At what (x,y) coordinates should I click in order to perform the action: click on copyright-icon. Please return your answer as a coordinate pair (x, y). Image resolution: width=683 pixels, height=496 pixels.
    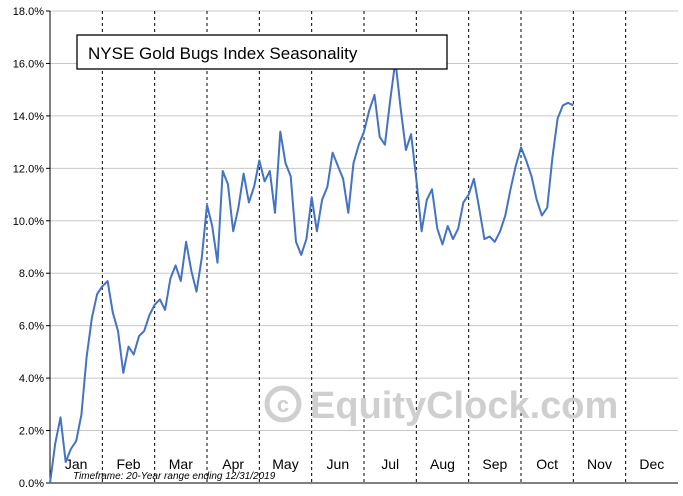
    Looking at the image, I should click on (283, 404).